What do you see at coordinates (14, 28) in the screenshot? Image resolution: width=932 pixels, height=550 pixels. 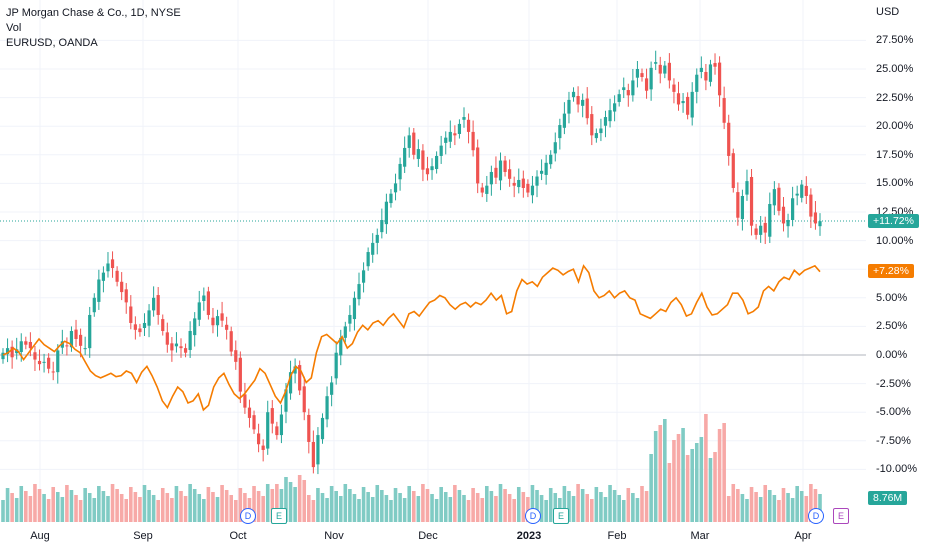 I see `legend-vol: Vol` at bounding box center [14, 28].